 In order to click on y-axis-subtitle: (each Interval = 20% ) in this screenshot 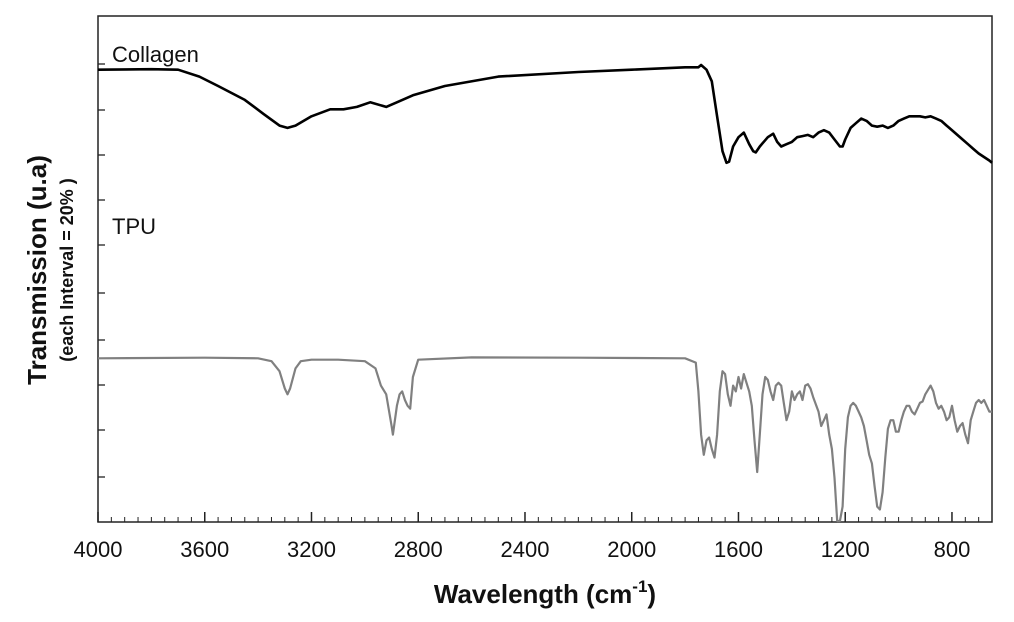, I will do `click(67, 270)`.